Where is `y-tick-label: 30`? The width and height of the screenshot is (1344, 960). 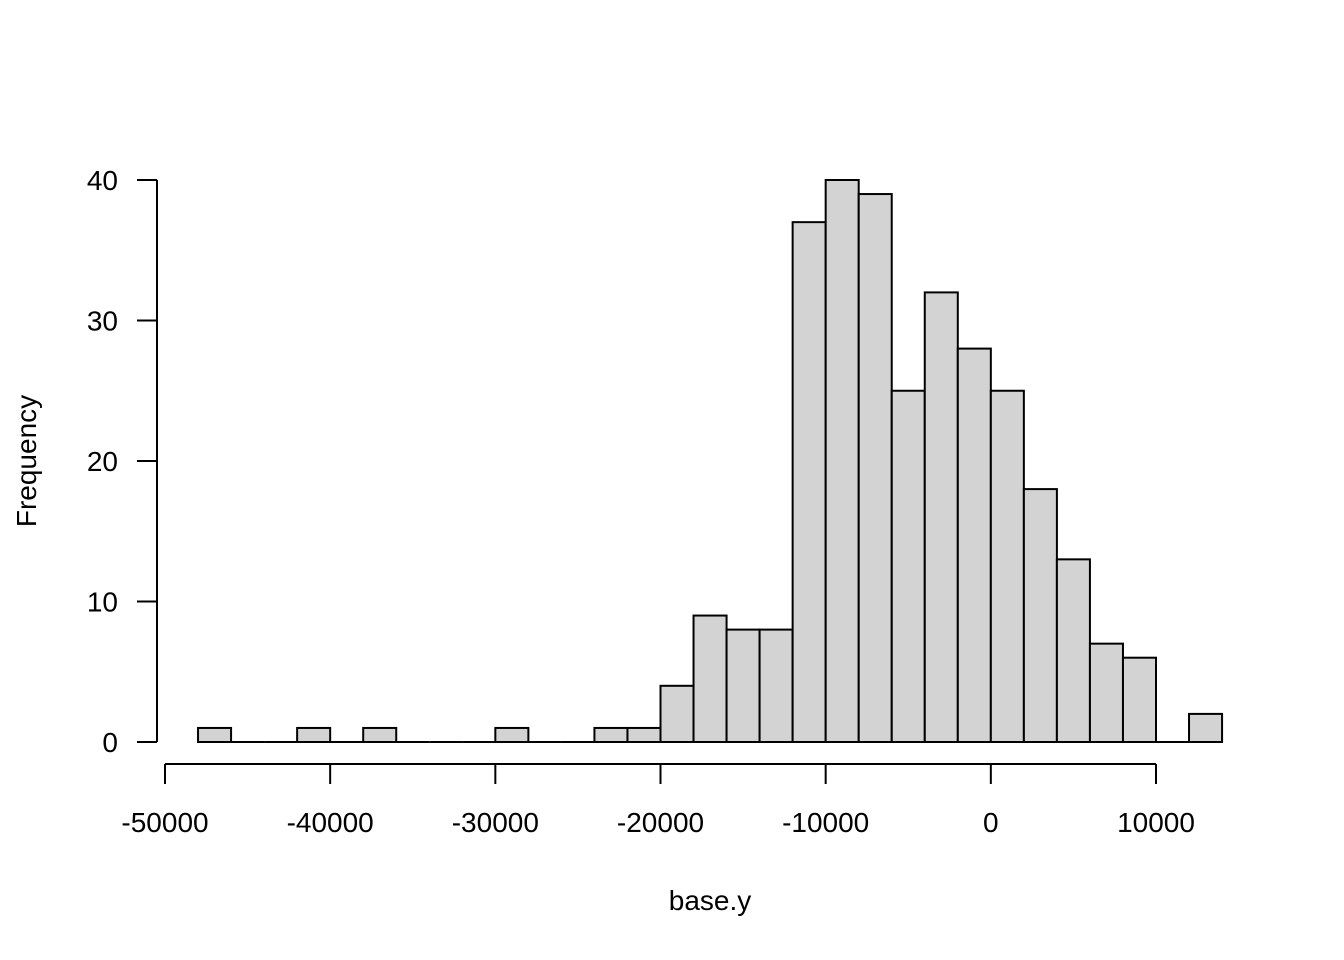 y-tick-label: 30 is located at coordinates (102, 321).